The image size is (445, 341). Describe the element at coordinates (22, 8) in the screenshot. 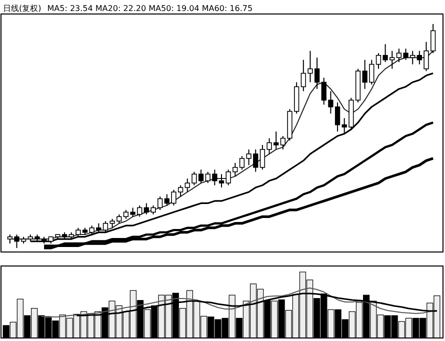

I see `chart-title: 日线(复权)` at that location.